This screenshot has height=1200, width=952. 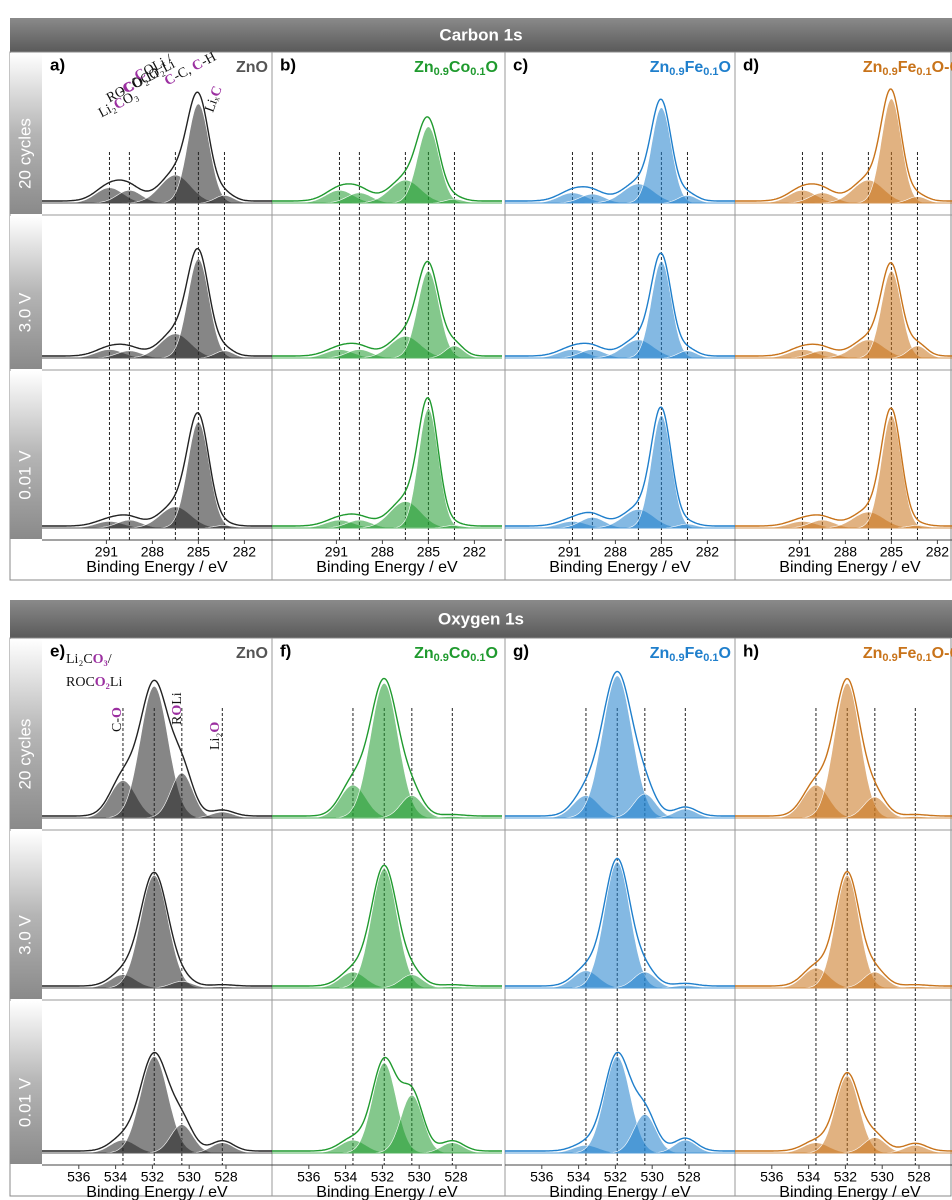 I want to click on panel-label: e), so click(x=57, y=650).